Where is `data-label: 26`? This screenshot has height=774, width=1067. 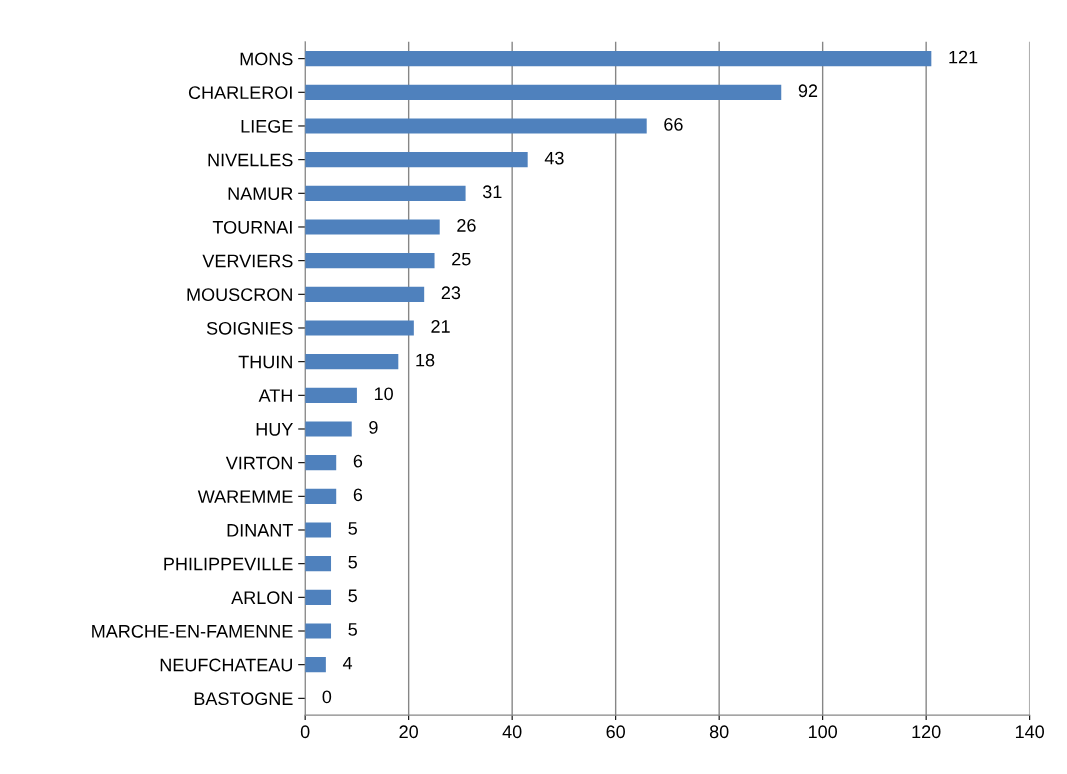
data-label: 26 is located at coordinates (466, 225).